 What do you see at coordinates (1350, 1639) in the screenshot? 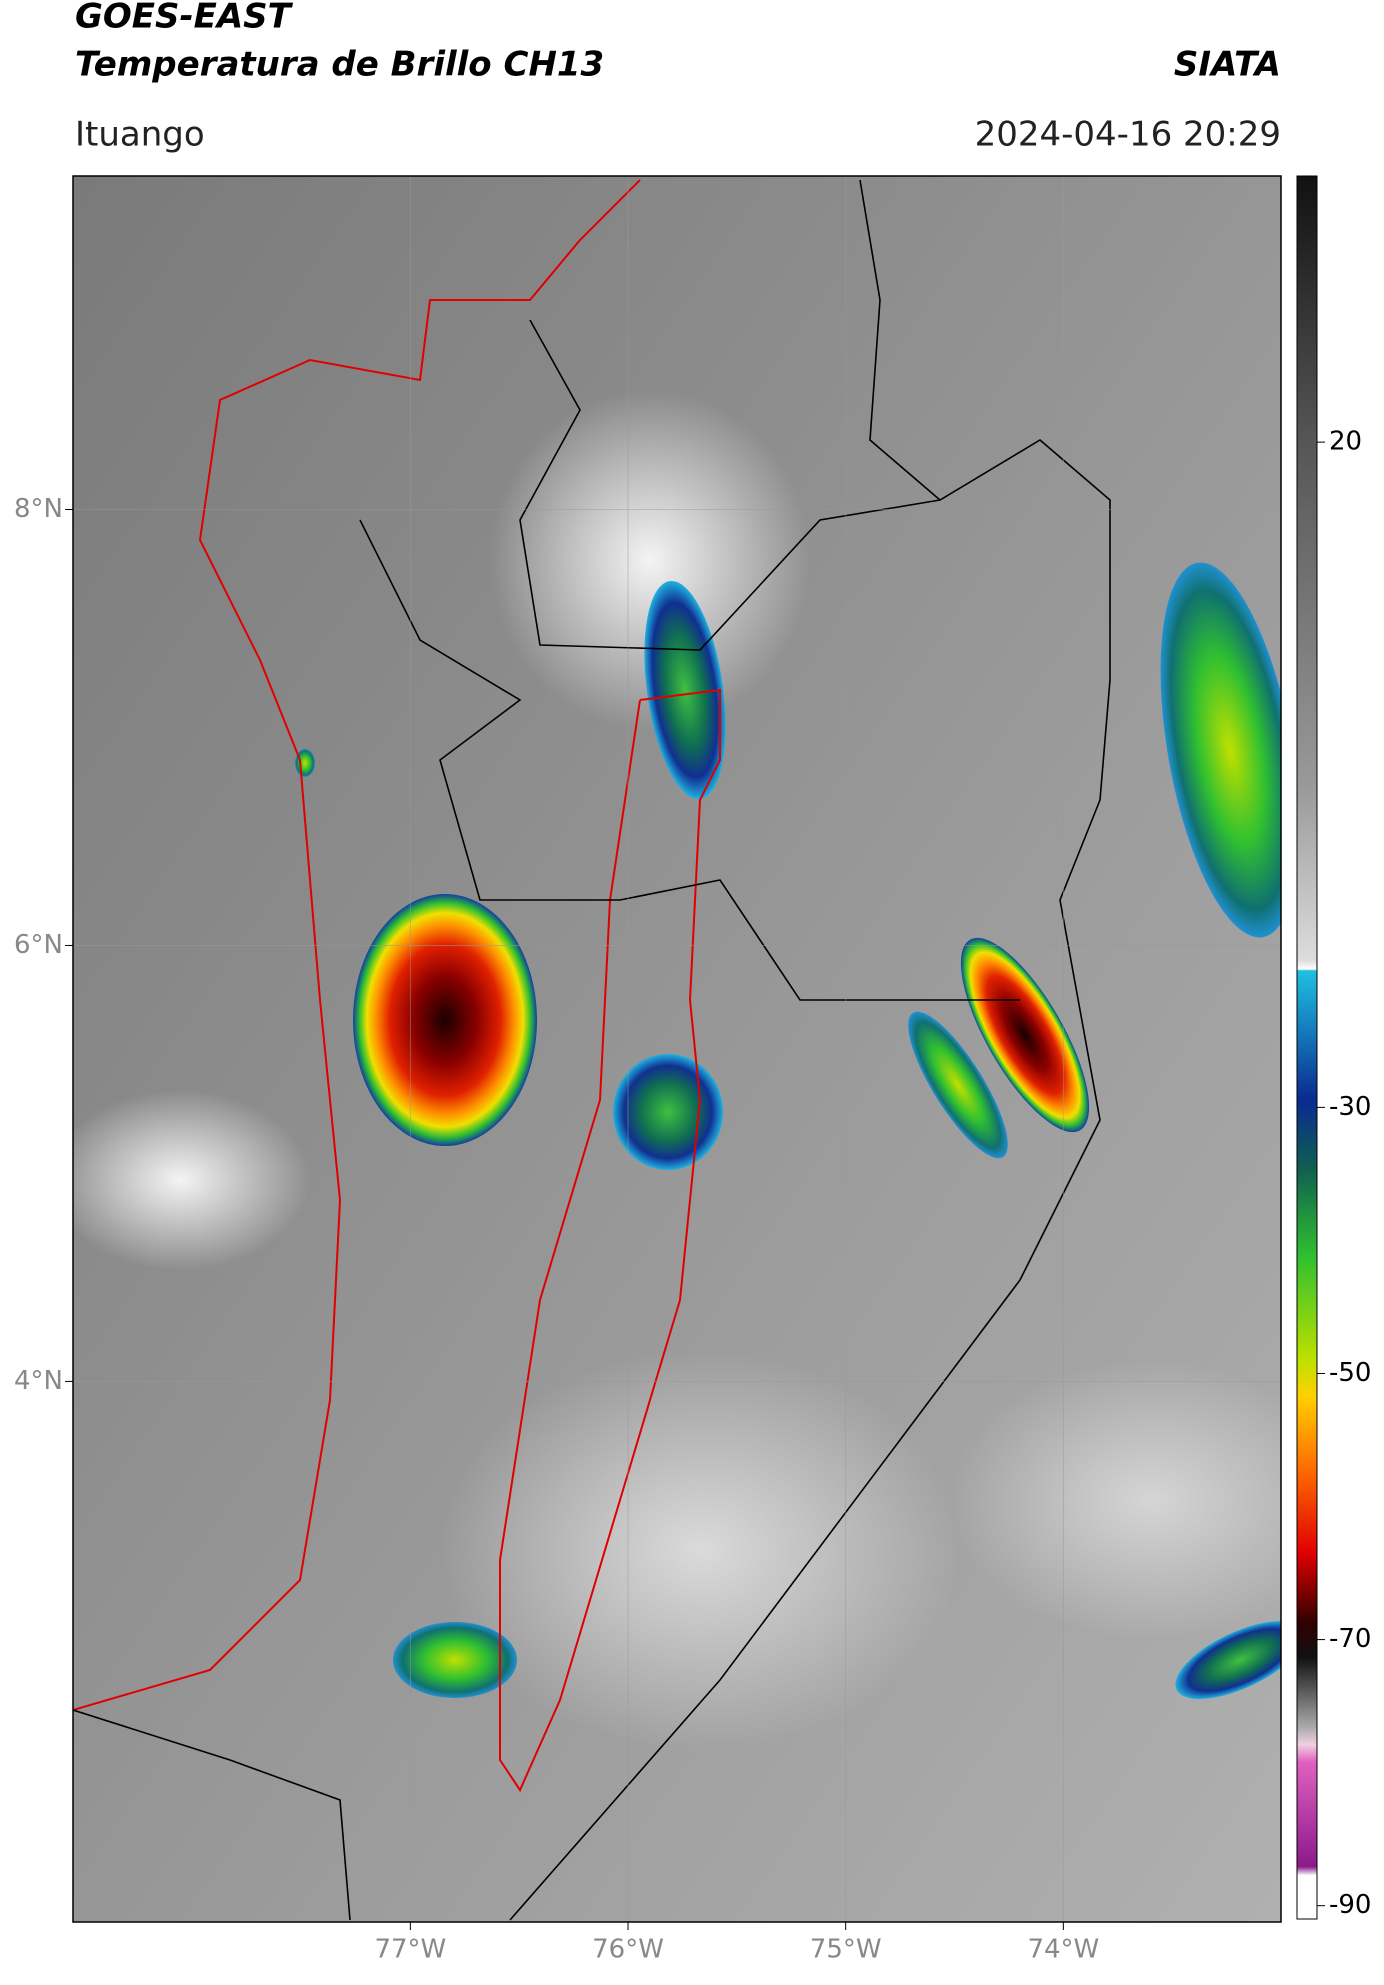
I see `colorbar-tick-label: -70` at bounding box center [1350, 1639].